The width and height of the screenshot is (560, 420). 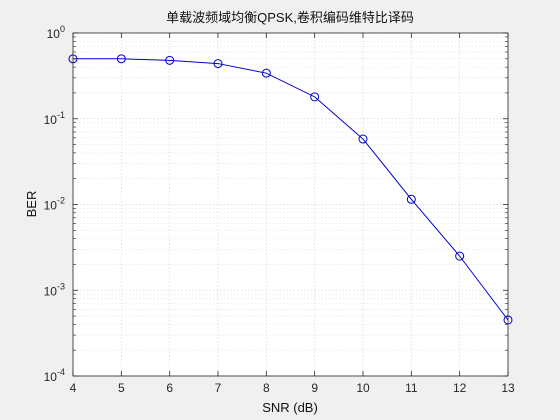 I want to click on y-tick-label: 10⁻², so click(x=54, y=204).